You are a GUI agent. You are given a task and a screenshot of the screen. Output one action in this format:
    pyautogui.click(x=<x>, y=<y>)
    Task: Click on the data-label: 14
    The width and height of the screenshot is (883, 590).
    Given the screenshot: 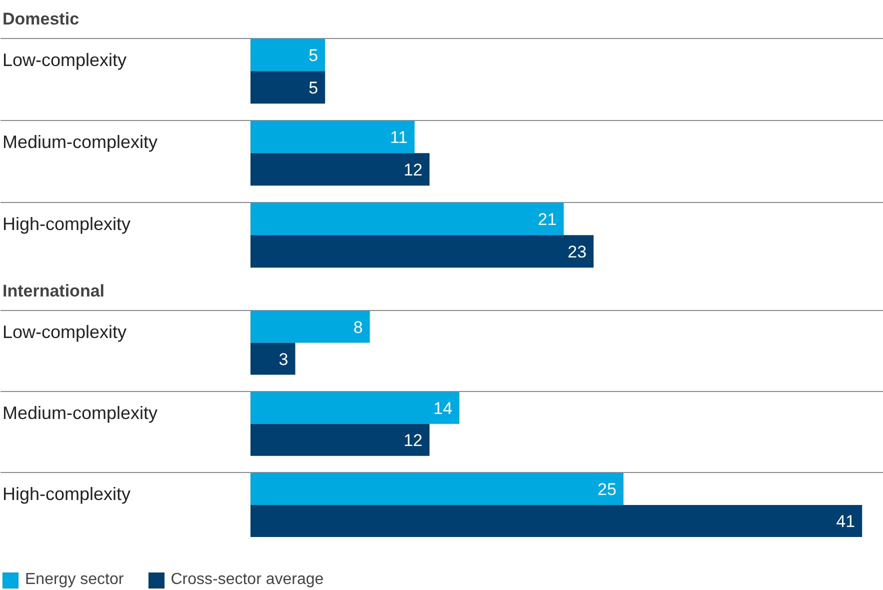 What is the action you would take?
    pyautogui.click(x=442, y=408)
    